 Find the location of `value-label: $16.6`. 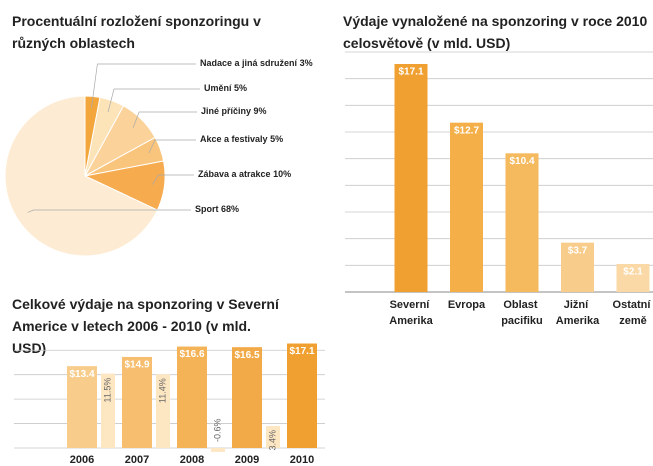

value-label: $16.6 is located at coordinates (191, 354).